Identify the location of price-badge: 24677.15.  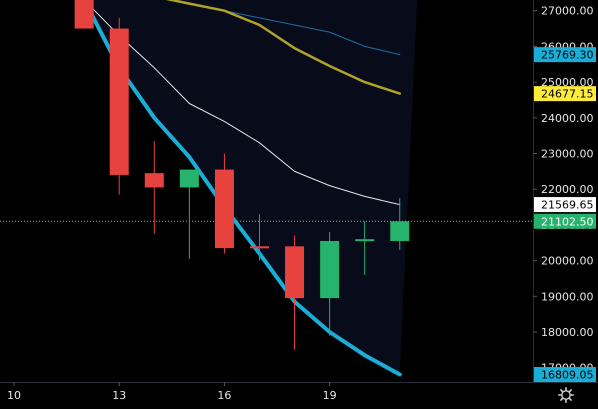
(565, 94).